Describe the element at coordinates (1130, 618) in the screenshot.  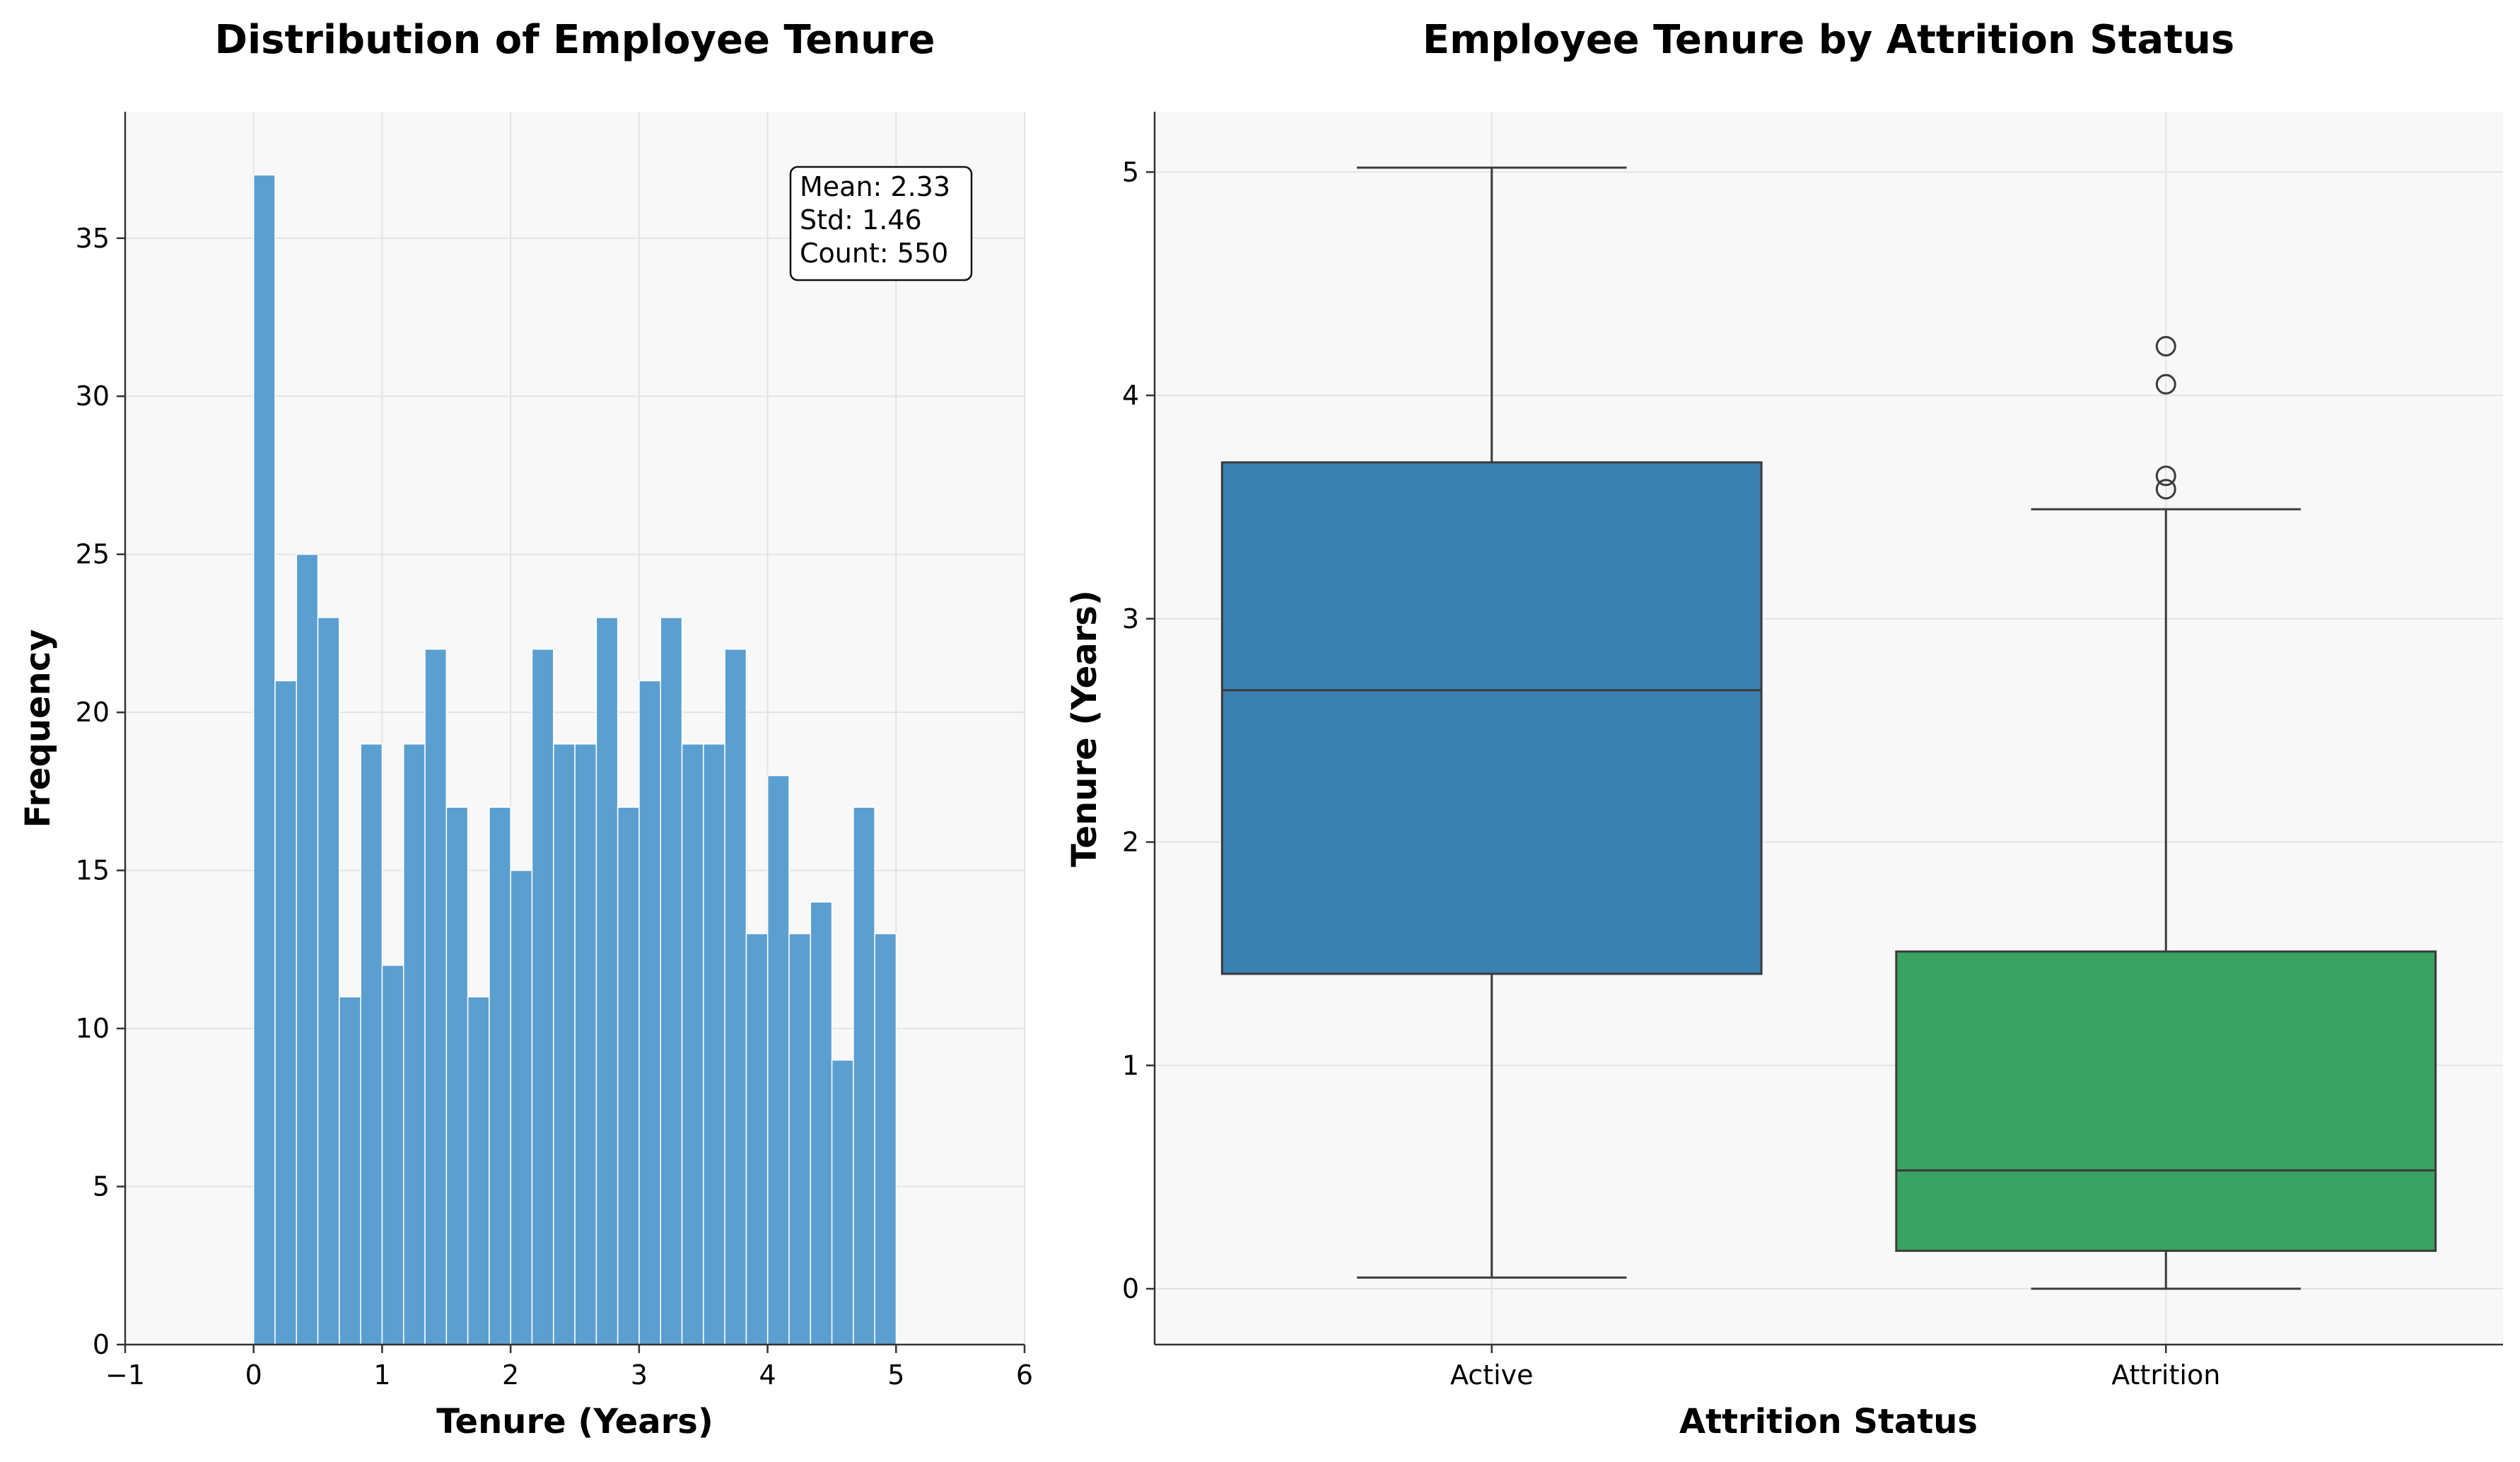
I see `boxplot-y-tick-label: 3` at that location.